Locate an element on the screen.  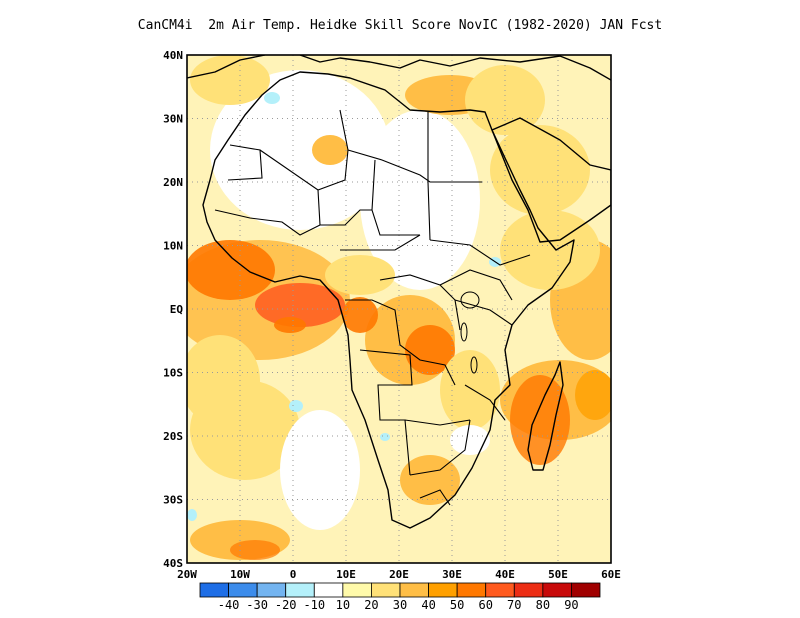
colorbar-label: 50 is located at coordinates (457, 605).